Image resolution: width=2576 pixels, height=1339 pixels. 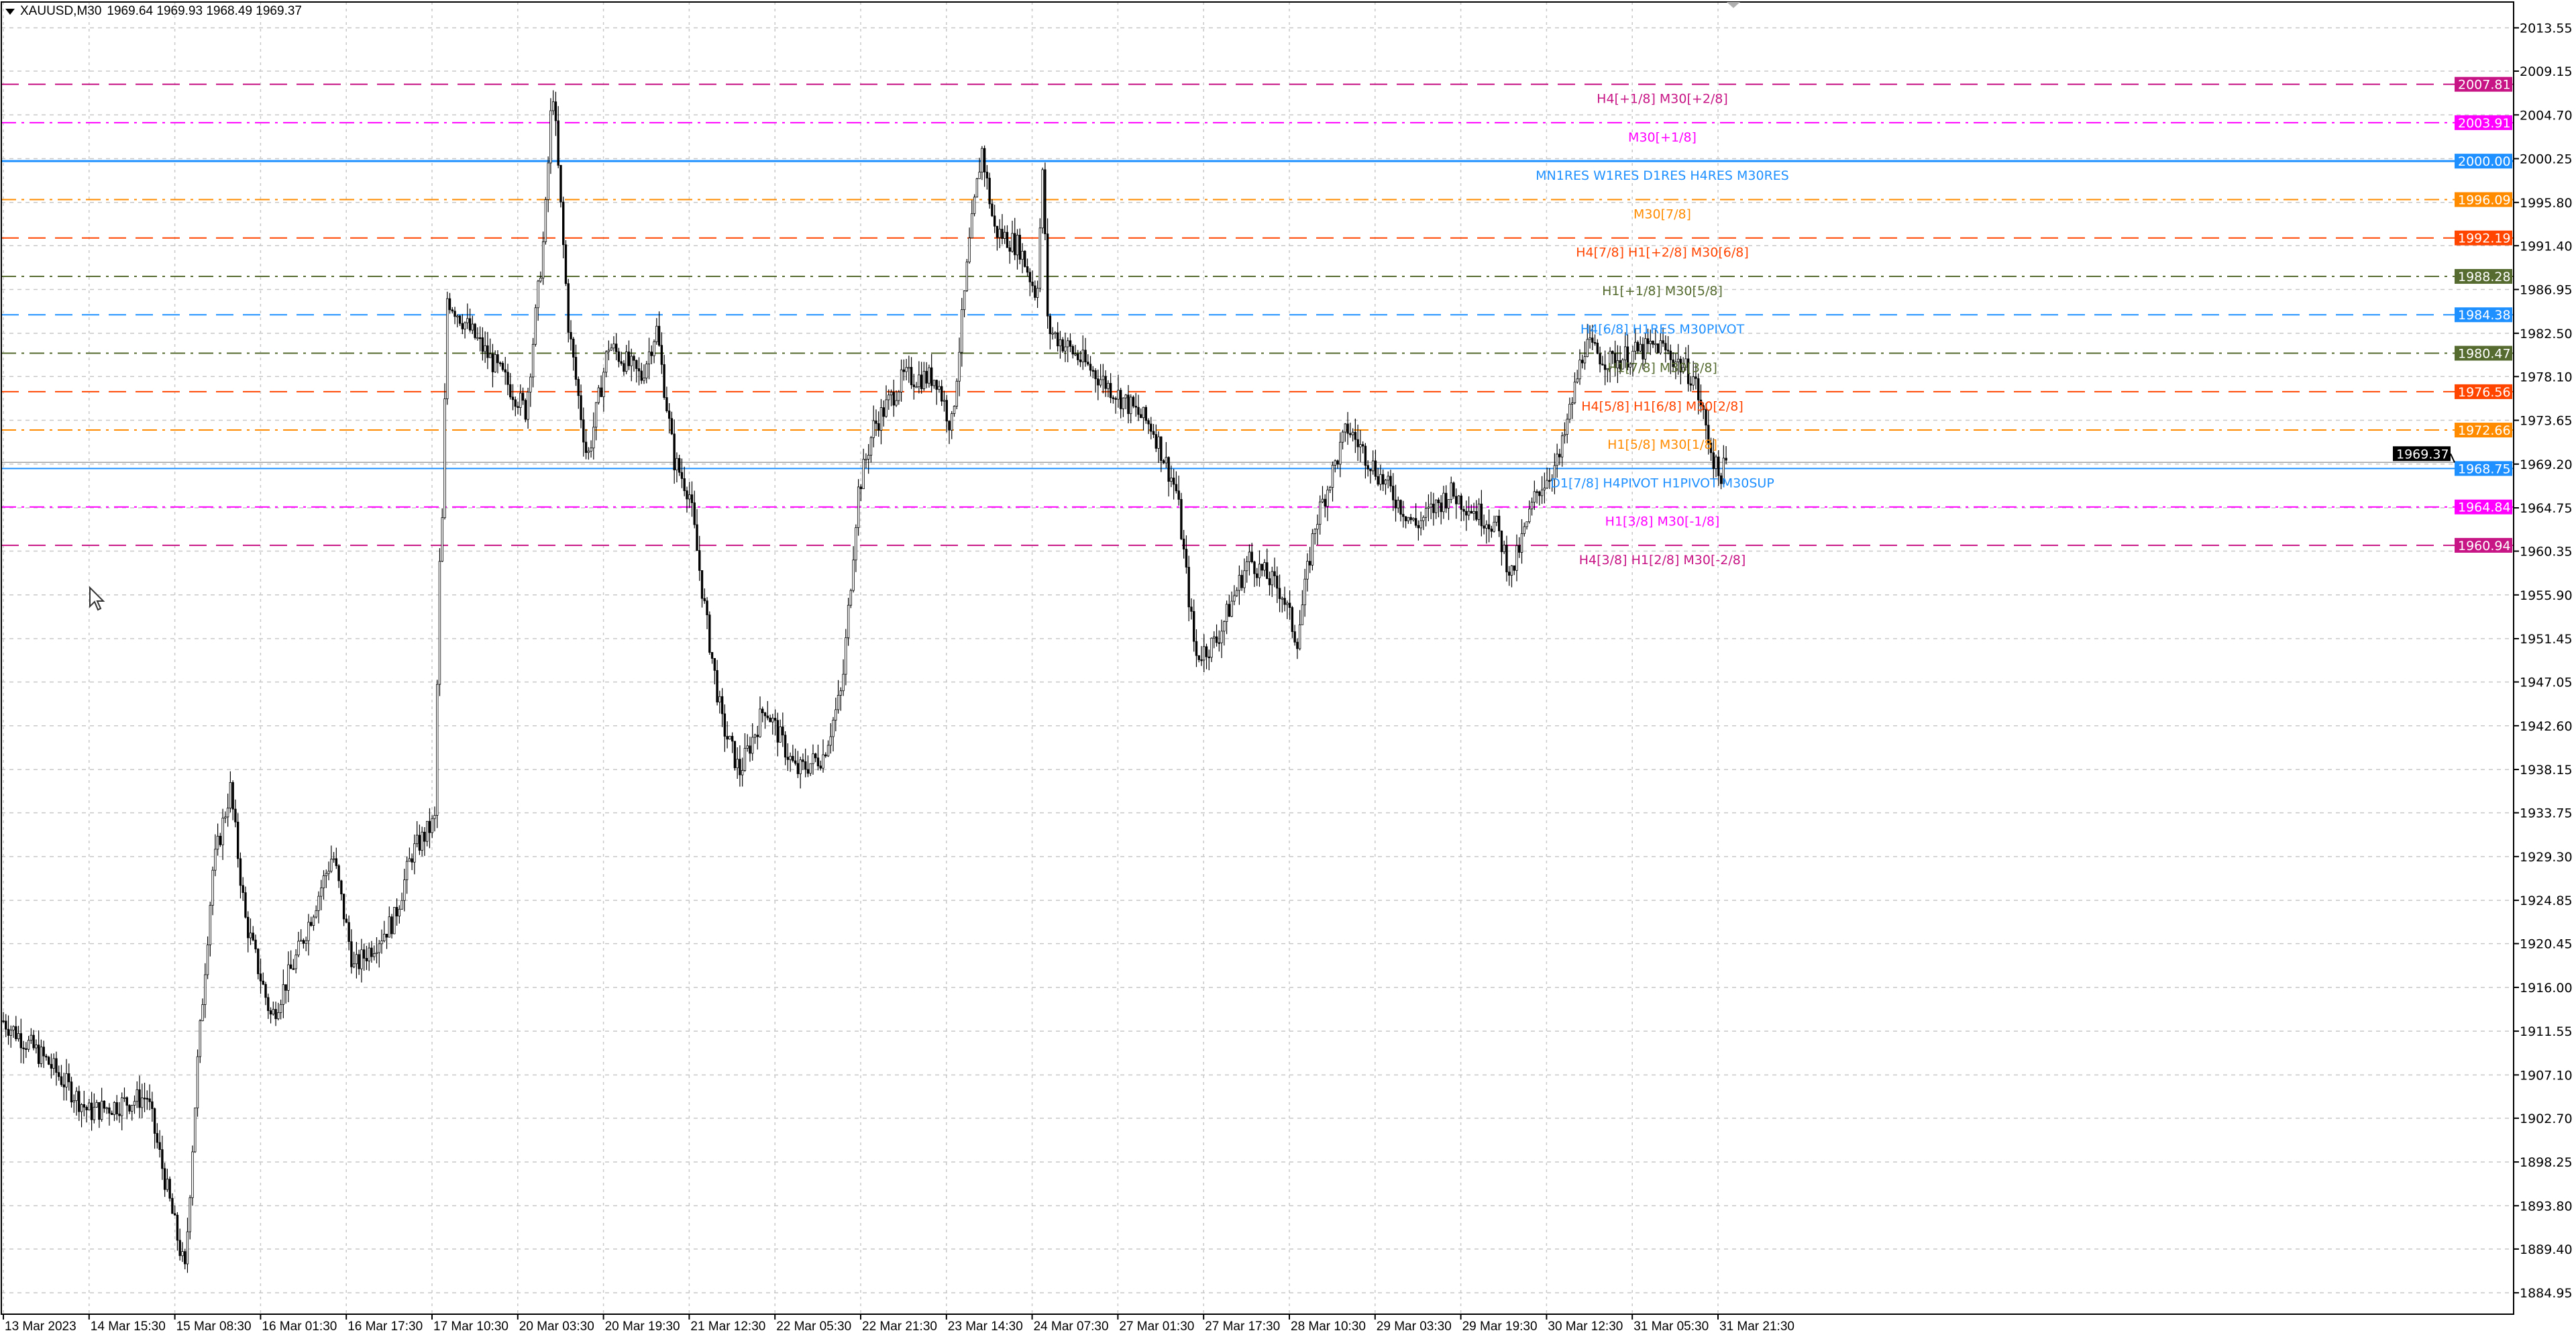 I want to click on y-tick-label: 1960.35, so click(x=2546, y=552).